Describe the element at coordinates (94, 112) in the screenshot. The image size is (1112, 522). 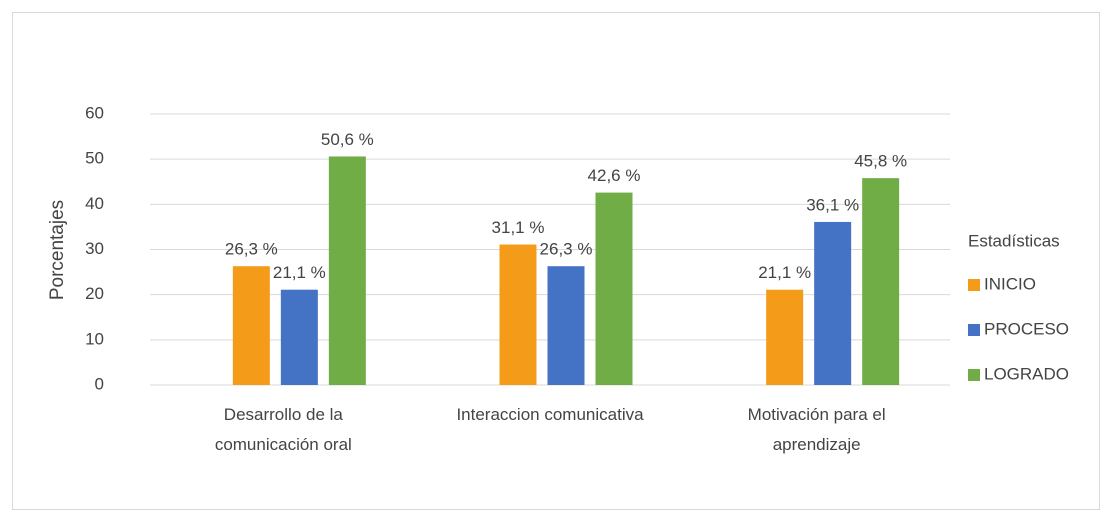
I see `y-tick-label: 60` at that location.